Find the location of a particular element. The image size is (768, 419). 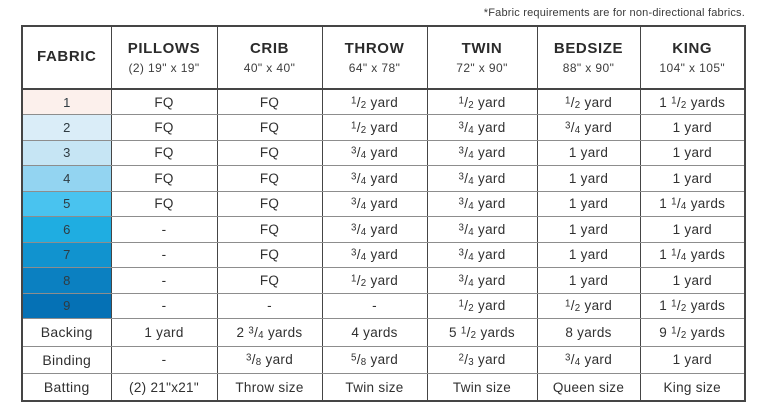

column-label: PILLOWS is located at coordinates (164, 48).